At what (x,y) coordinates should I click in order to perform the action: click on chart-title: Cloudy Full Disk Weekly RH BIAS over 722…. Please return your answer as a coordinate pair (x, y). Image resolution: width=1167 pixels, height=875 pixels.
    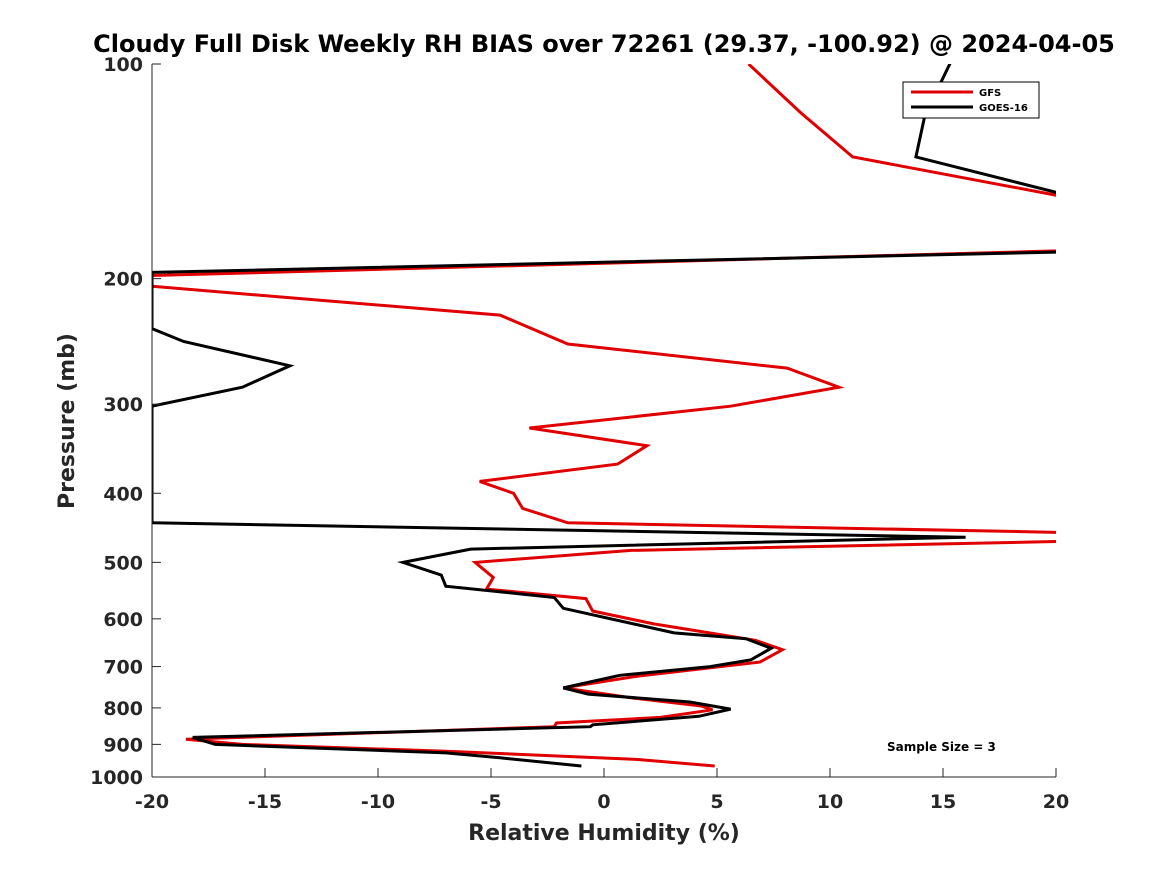
    Looking at the image, I should click on (604, 44).